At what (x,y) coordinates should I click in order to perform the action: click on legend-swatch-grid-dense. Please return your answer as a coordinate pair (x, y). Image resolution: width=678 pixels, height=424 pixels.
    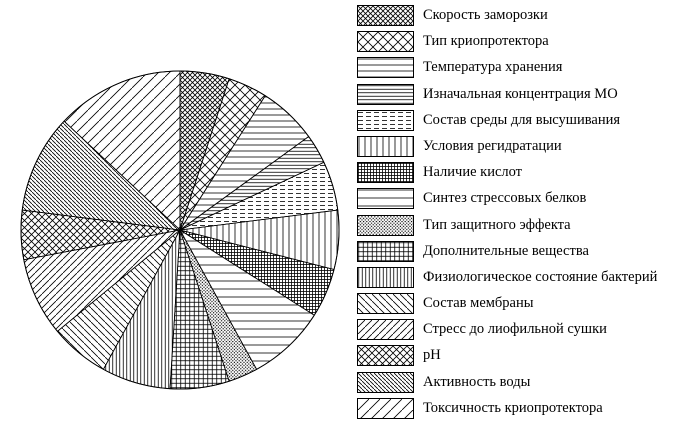
    Looking at the image, I should click on (385, 251).